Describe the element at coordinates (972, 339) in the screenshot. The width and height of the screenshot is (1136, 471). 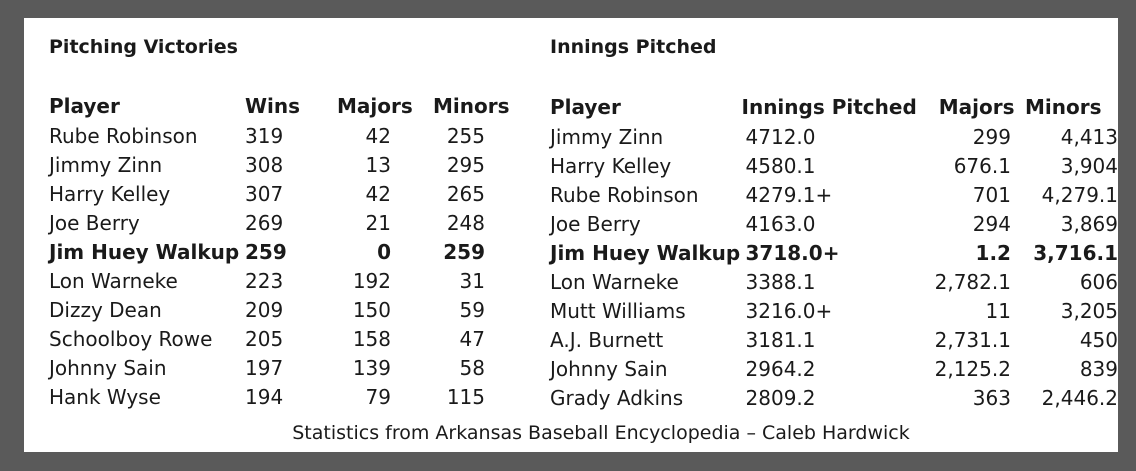
I see `majors-cell: 2,731.1` at that location.